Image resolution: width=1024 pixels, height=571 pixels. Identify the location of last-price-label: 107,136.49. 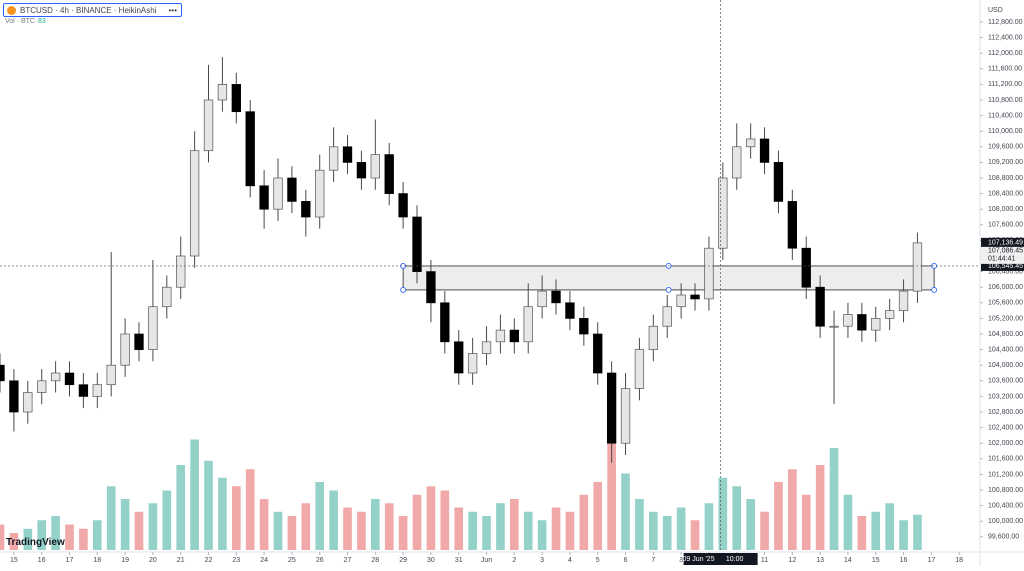
(1005, 243).